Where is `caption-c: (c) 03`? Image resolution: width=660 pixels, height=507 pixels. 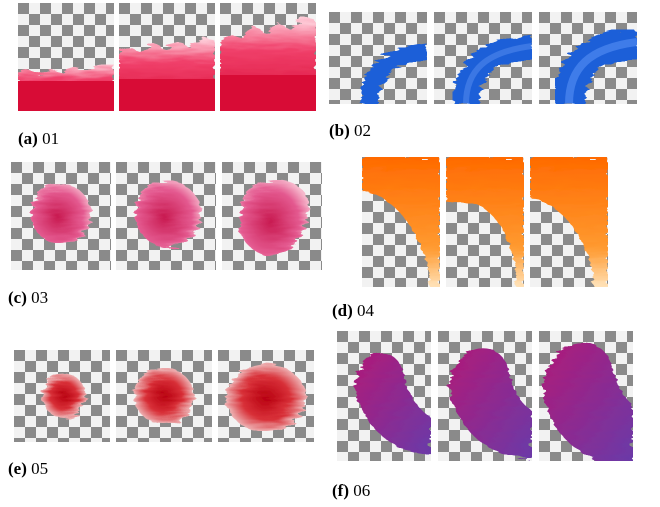
caption-c: (c) 03 is located at coordinates (28, 297).